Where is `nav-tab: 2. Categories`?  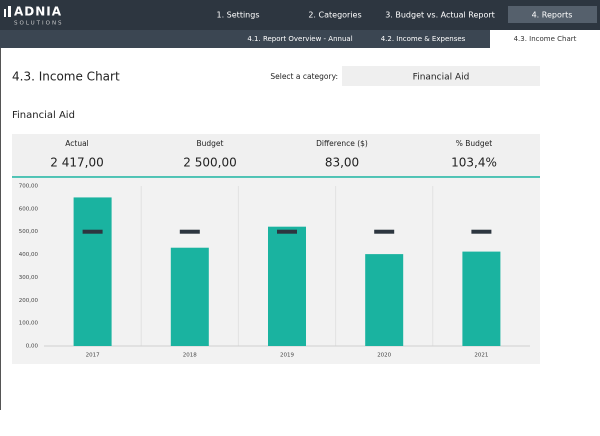
nav-tab: 2. Categories is located at coordinates (334, 15).